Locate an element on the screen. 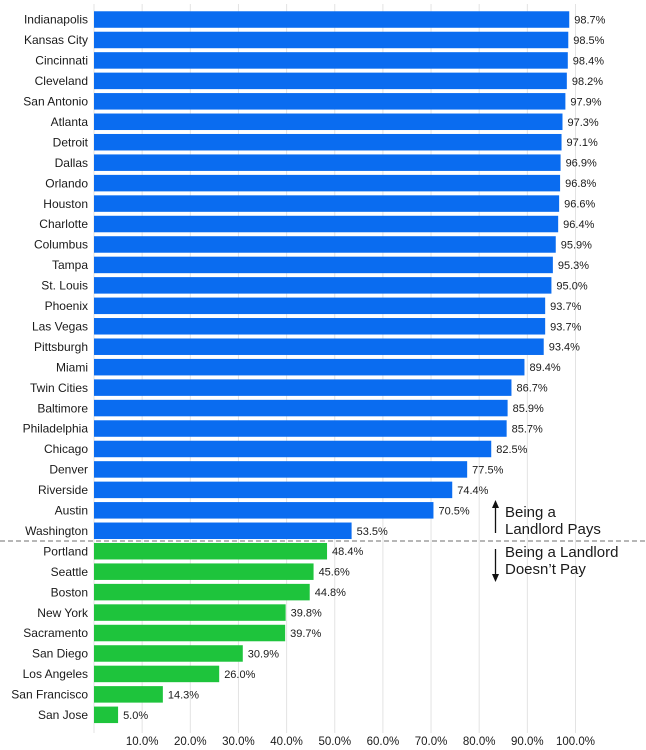  category-label: Philadelphia is located at coordinates (56, 429).